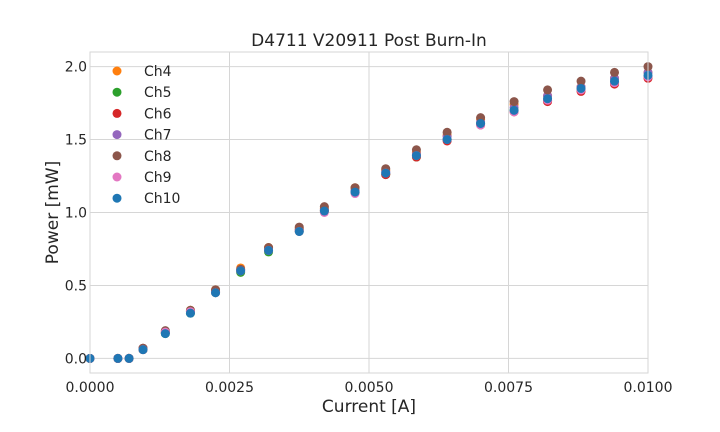 The width and height of the screenshot is (720, 432). I want to click on x-axis-label: Current [A], so click(369, 407).